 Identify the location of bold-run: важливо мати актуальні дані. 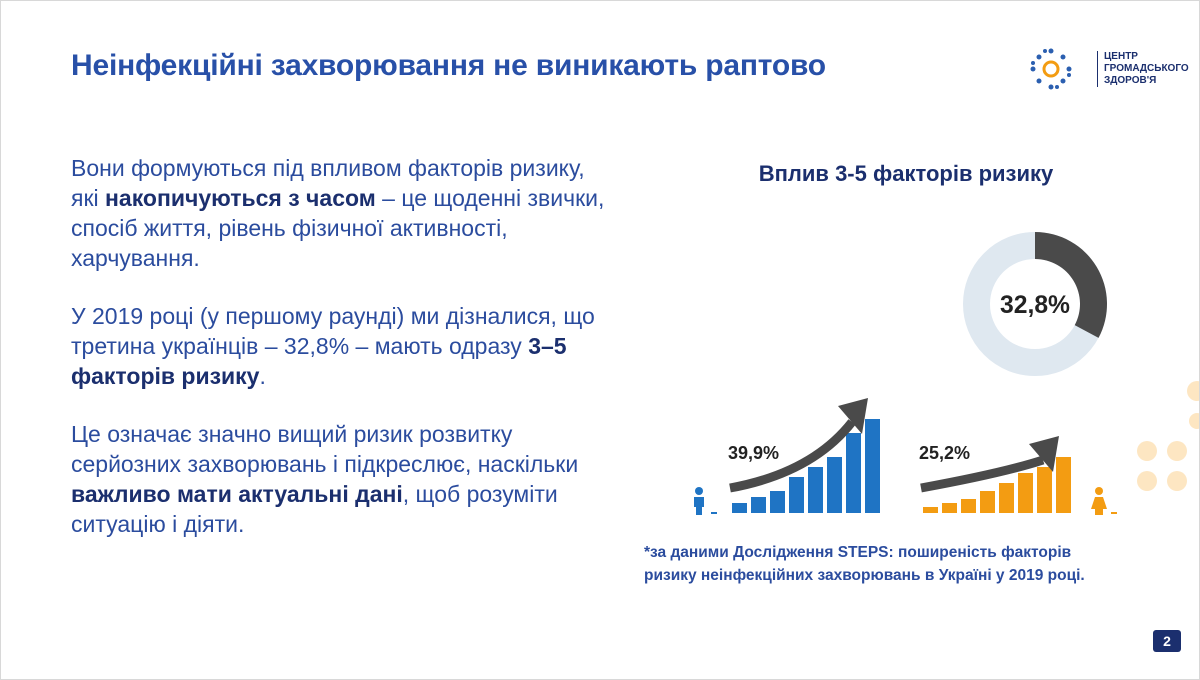
(237, 494).